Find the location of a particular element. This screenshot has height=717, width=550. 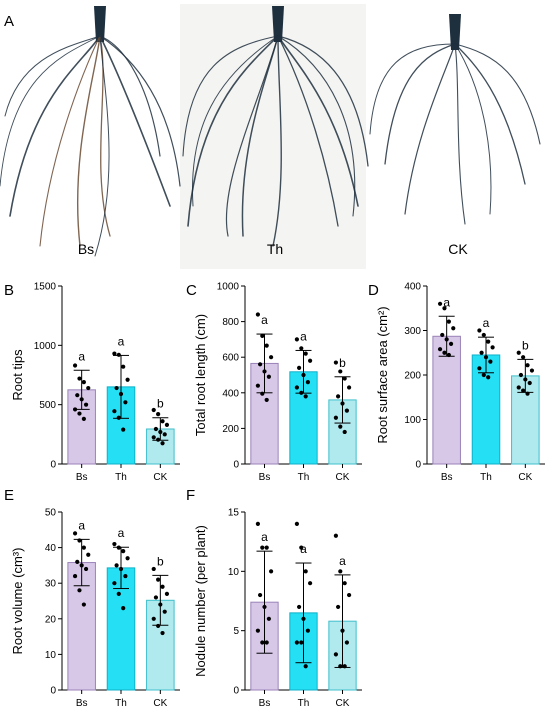

y-tick-label: 0 is located at coordinates (236, 465).